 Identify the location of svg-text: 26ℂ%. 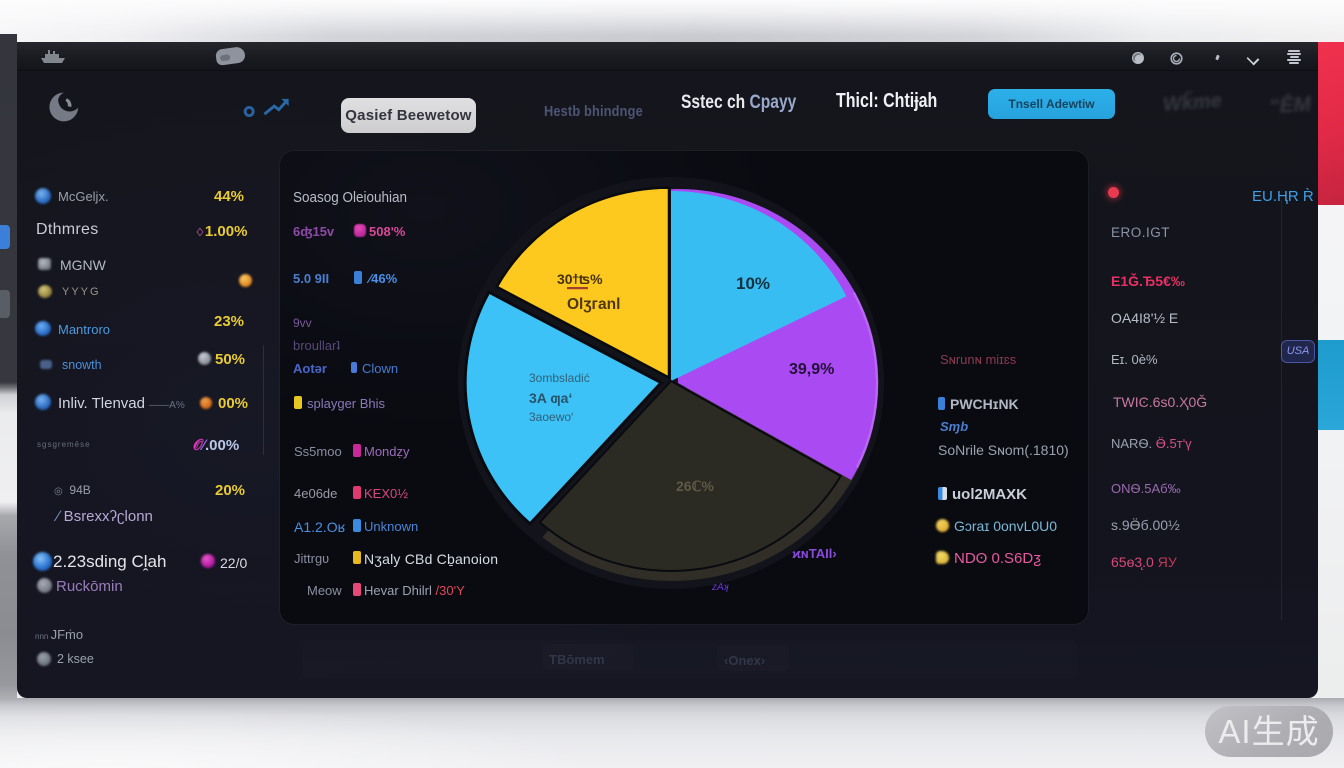
(695, 486).